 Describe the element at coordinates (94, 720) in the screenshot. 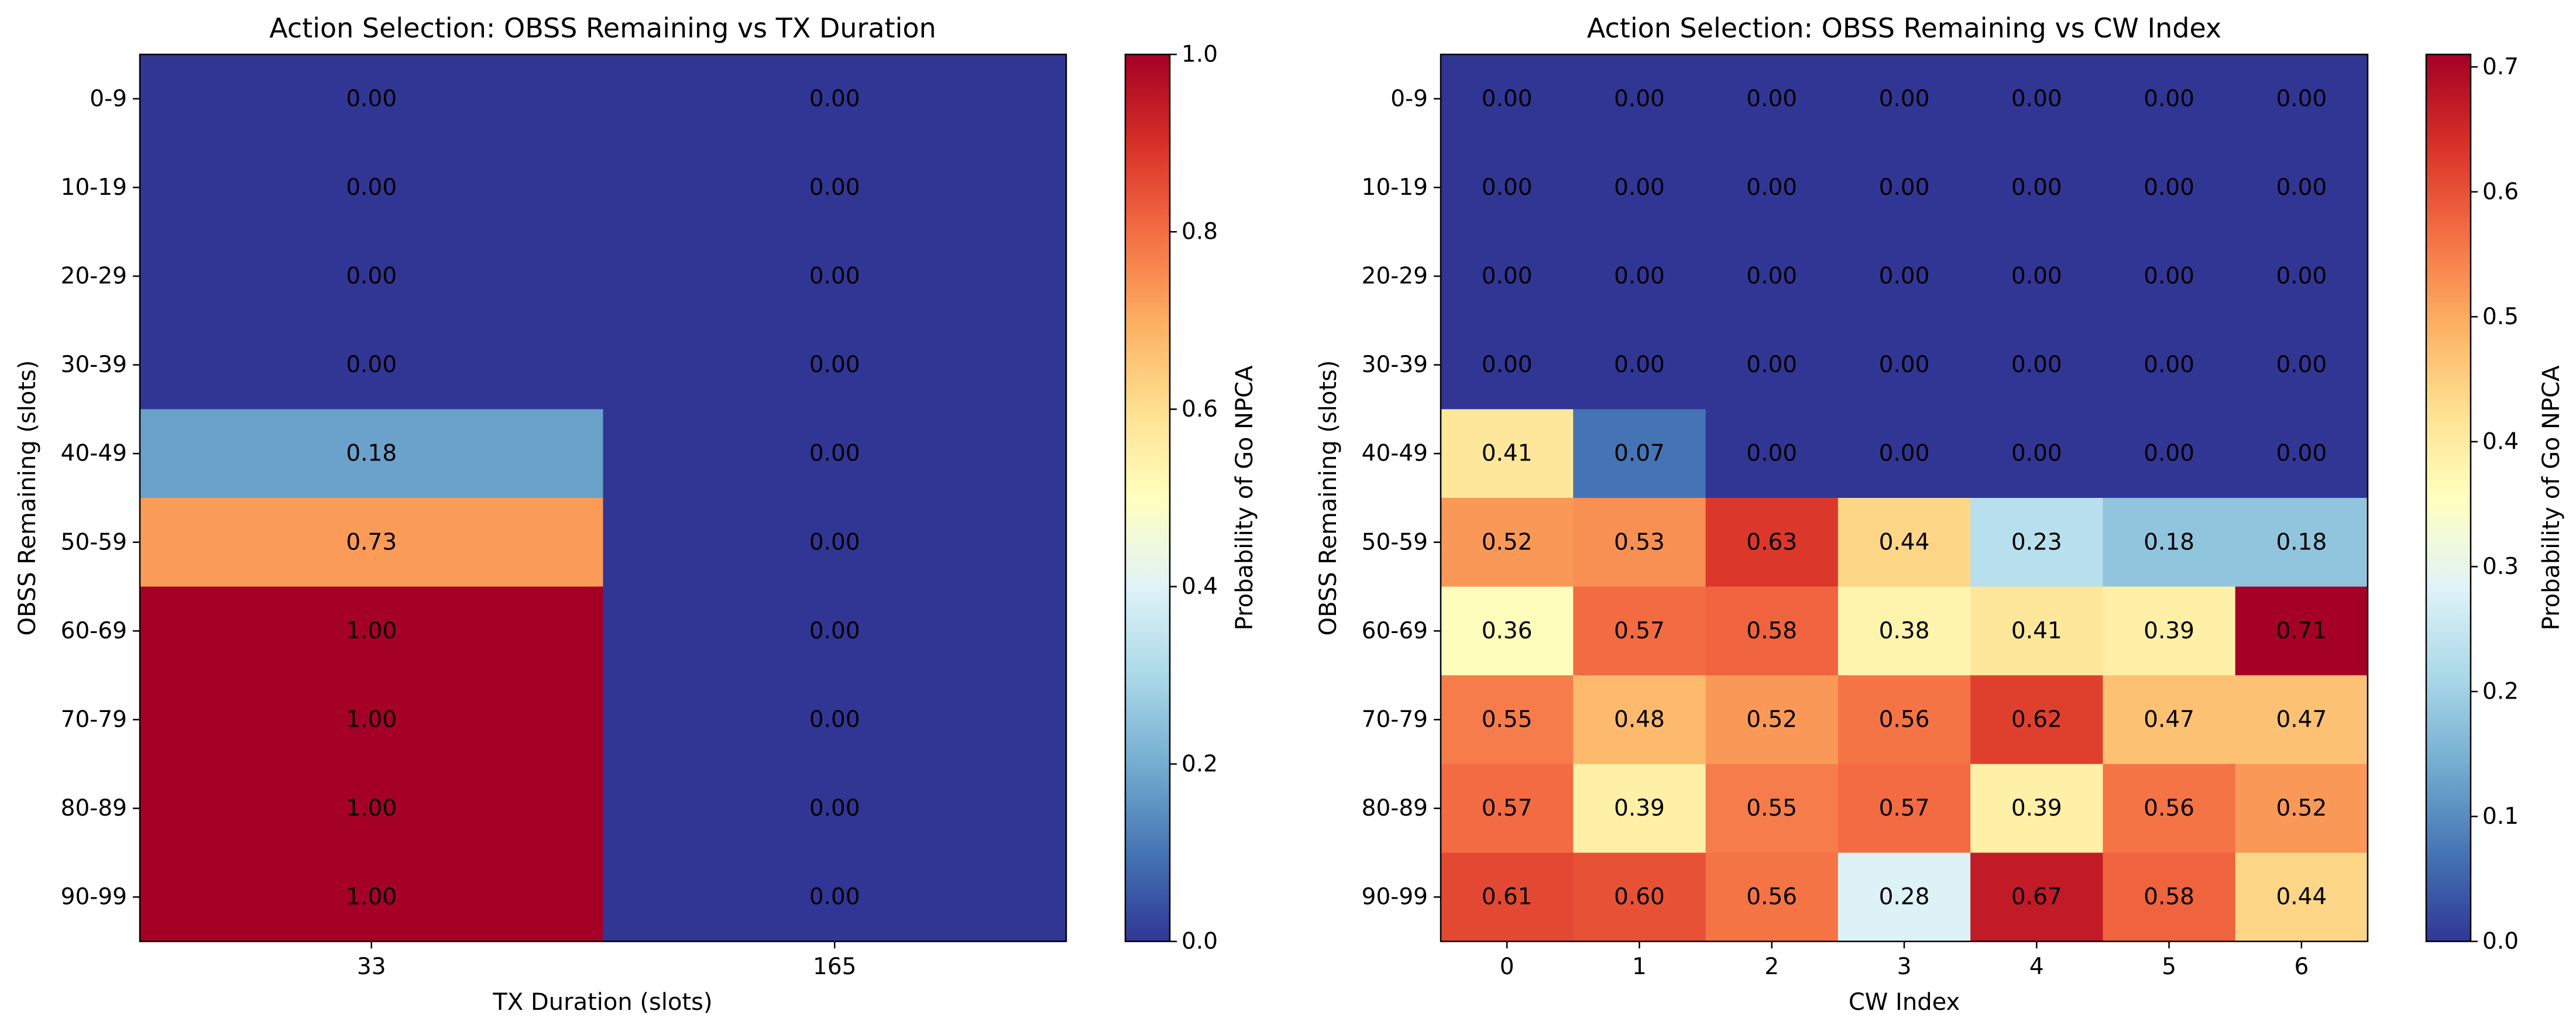

I see `y-tick-label-70-79: 70-79` at that location.